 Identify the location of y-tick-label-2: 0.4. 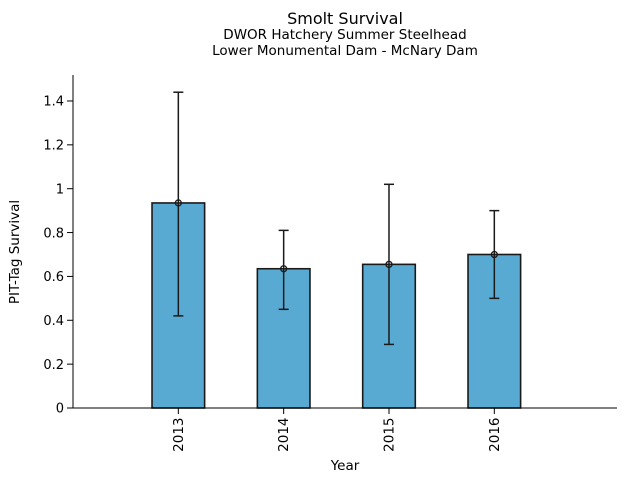
(53, 321).